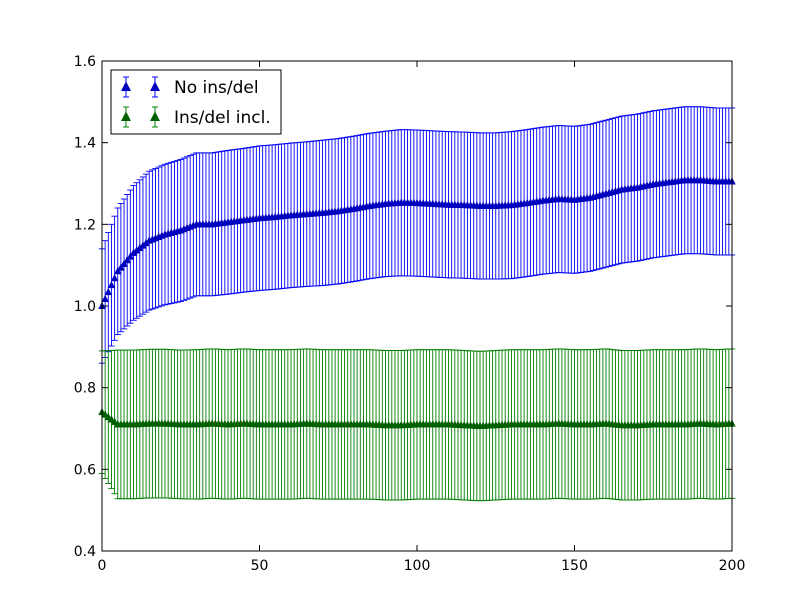 The image size is (812, 612). What do you see at coordinates (260, 566) in the screenshot?
I see `x-tick-label: 50` at bounding box center [260, 566].